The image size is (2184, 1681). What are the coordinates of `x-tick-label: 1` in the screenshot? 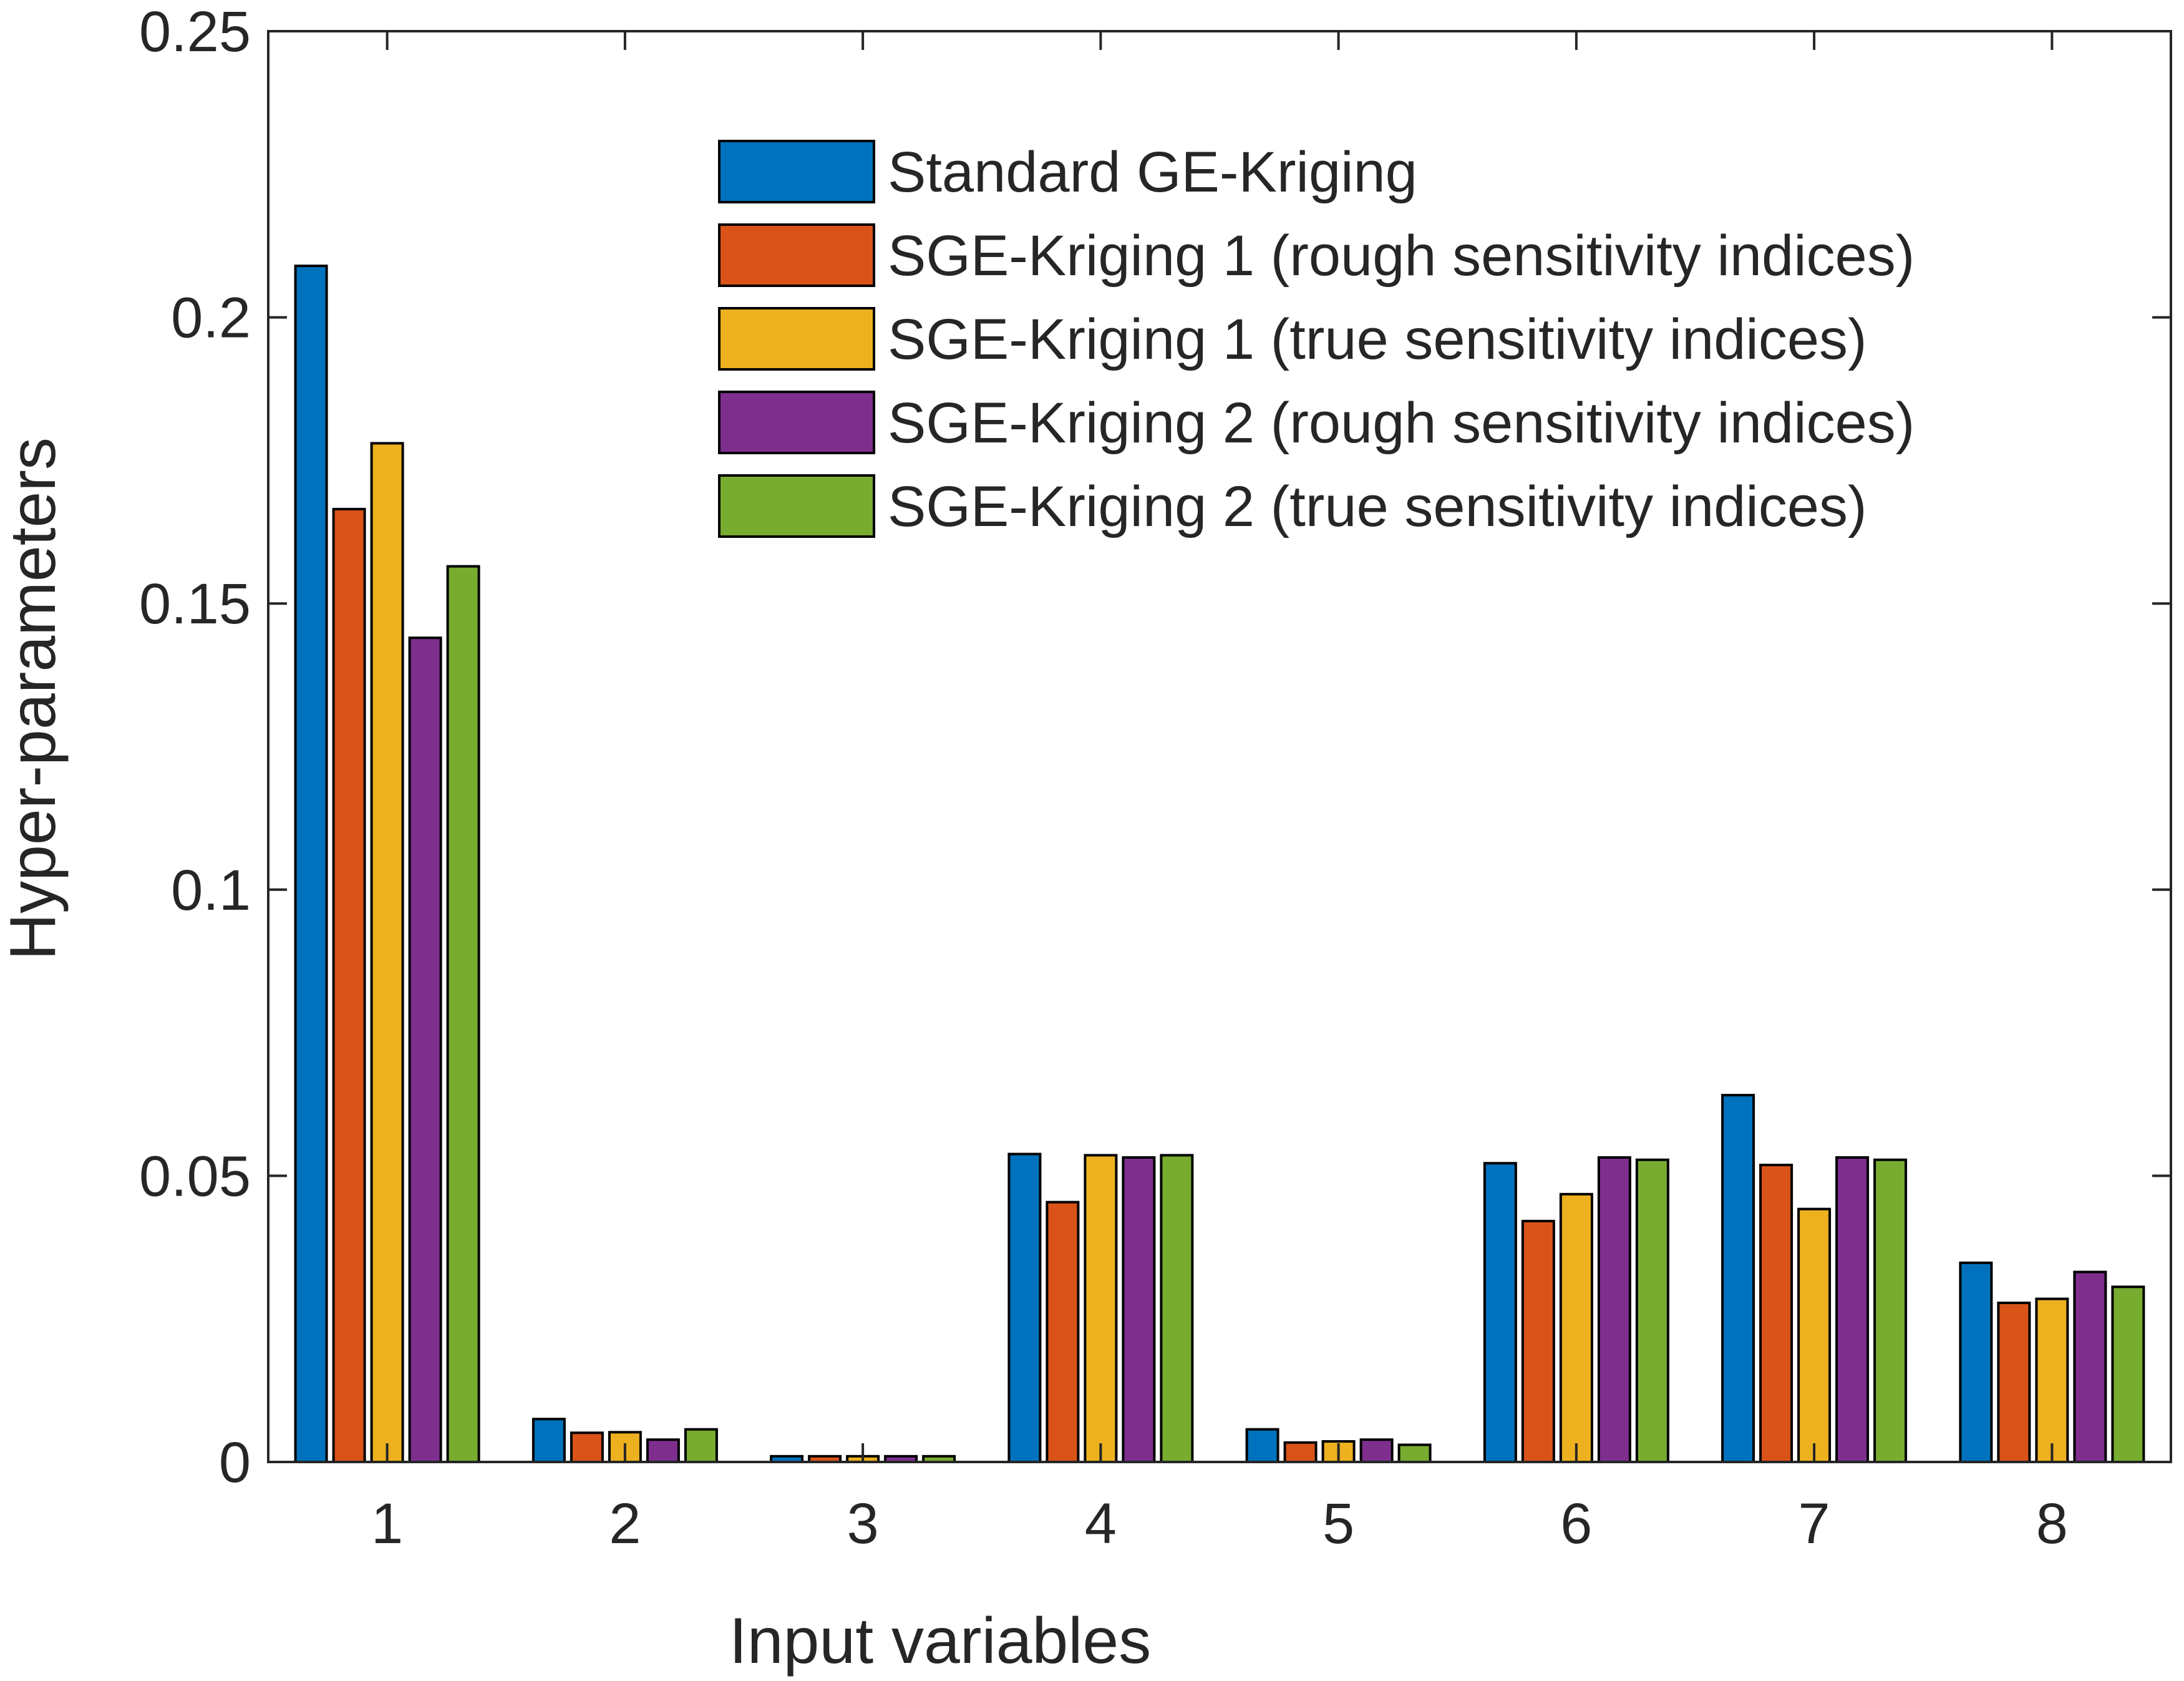 It's located at (387, 1524).